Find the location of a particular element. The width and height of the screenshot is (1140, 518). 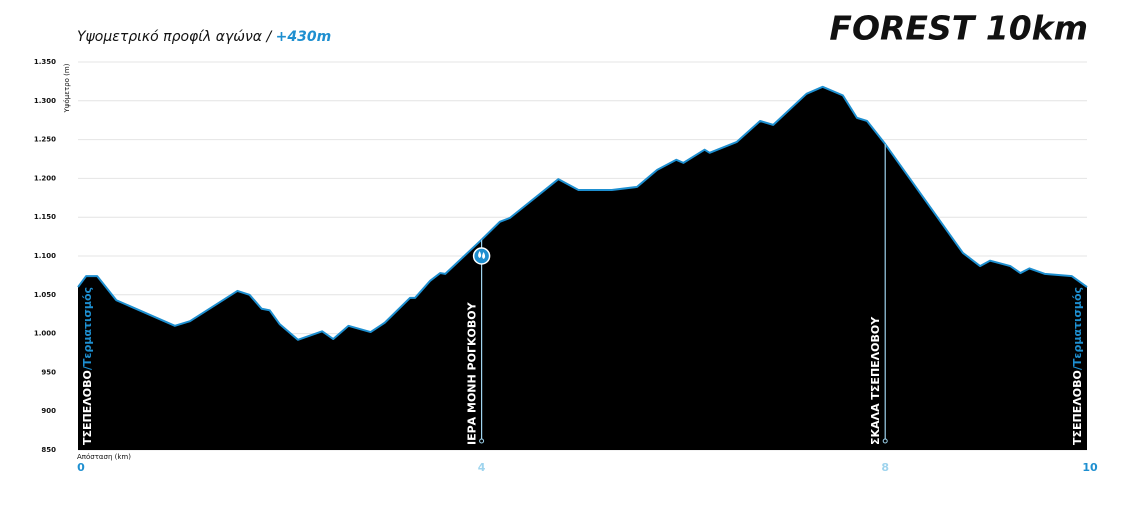

y-tick-label: 1.250 is located at coordinates (45, 140).